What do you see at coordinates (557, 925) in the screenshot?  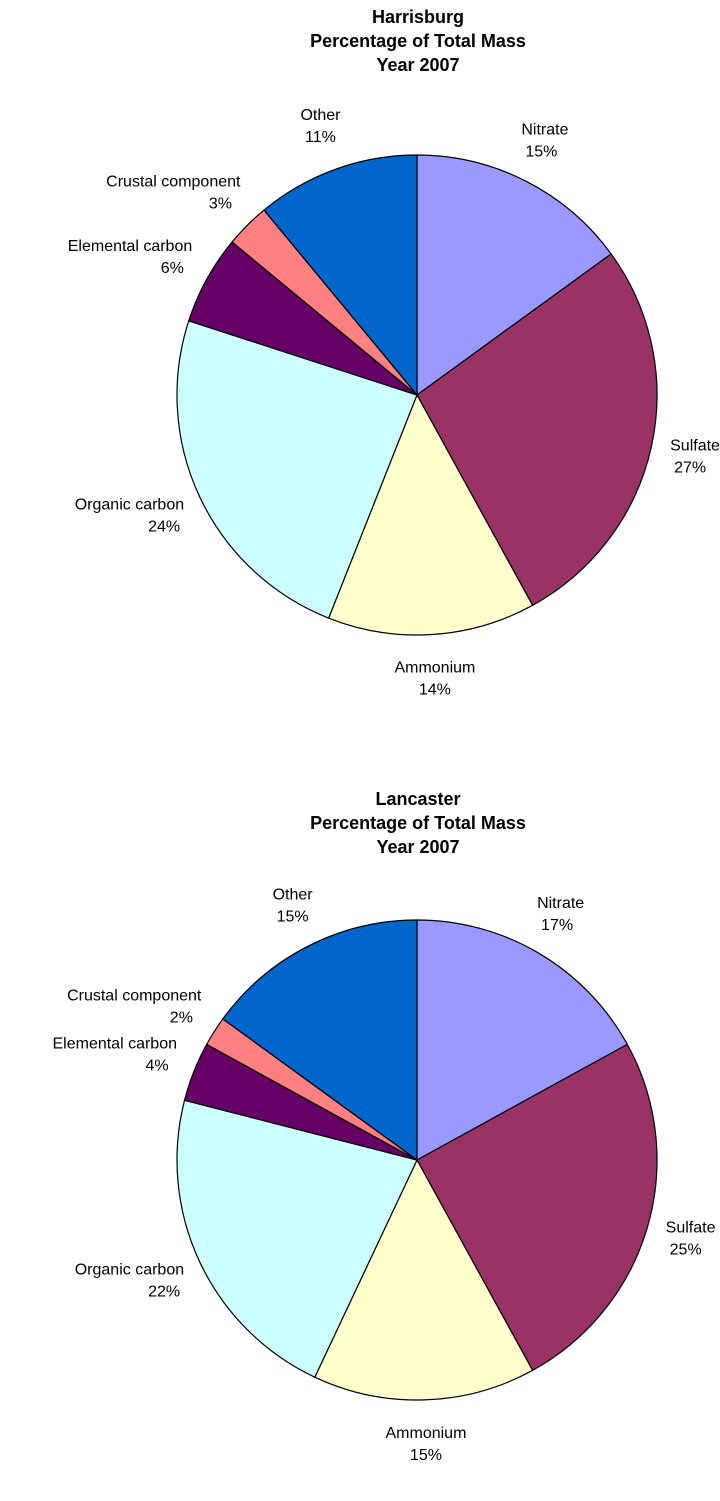 I see `slice-value-label: 17%` at bounding box center [557, 925].